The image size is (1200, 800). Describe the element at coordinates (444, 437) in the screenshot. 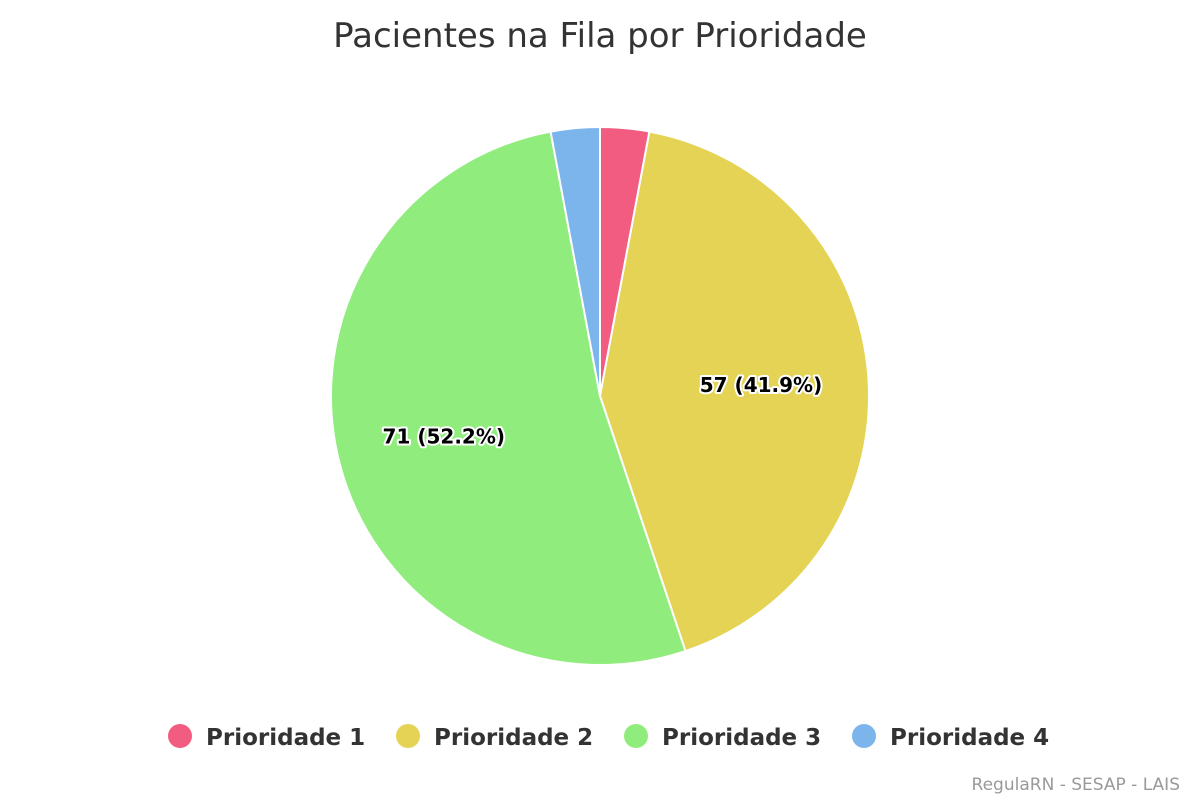

I see `data-label-3: 71 (52.2%)` at that location.